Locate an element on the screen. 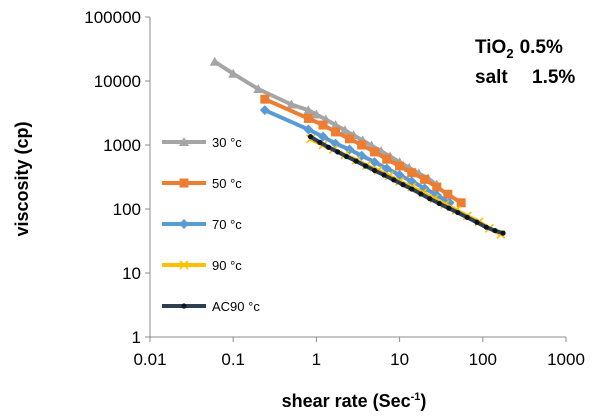  legend-item-ac90-c: AC90 °c is located at coordinates (211, 306).